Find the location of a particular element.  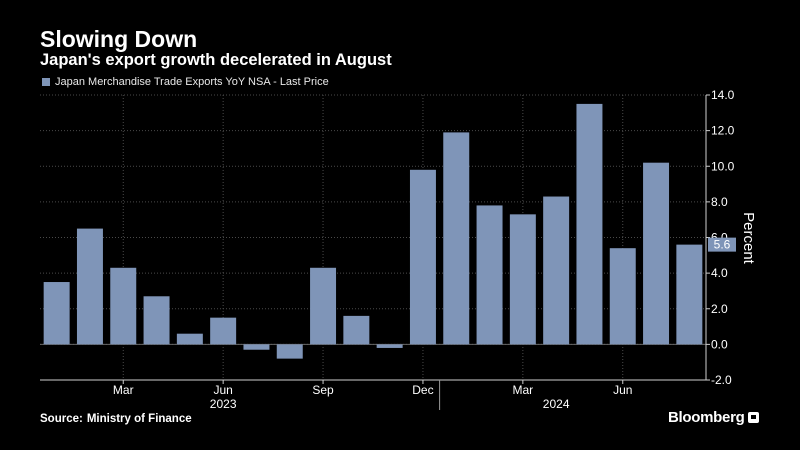

y-tick-label: 2.0 is located at coordinates (719, 309).